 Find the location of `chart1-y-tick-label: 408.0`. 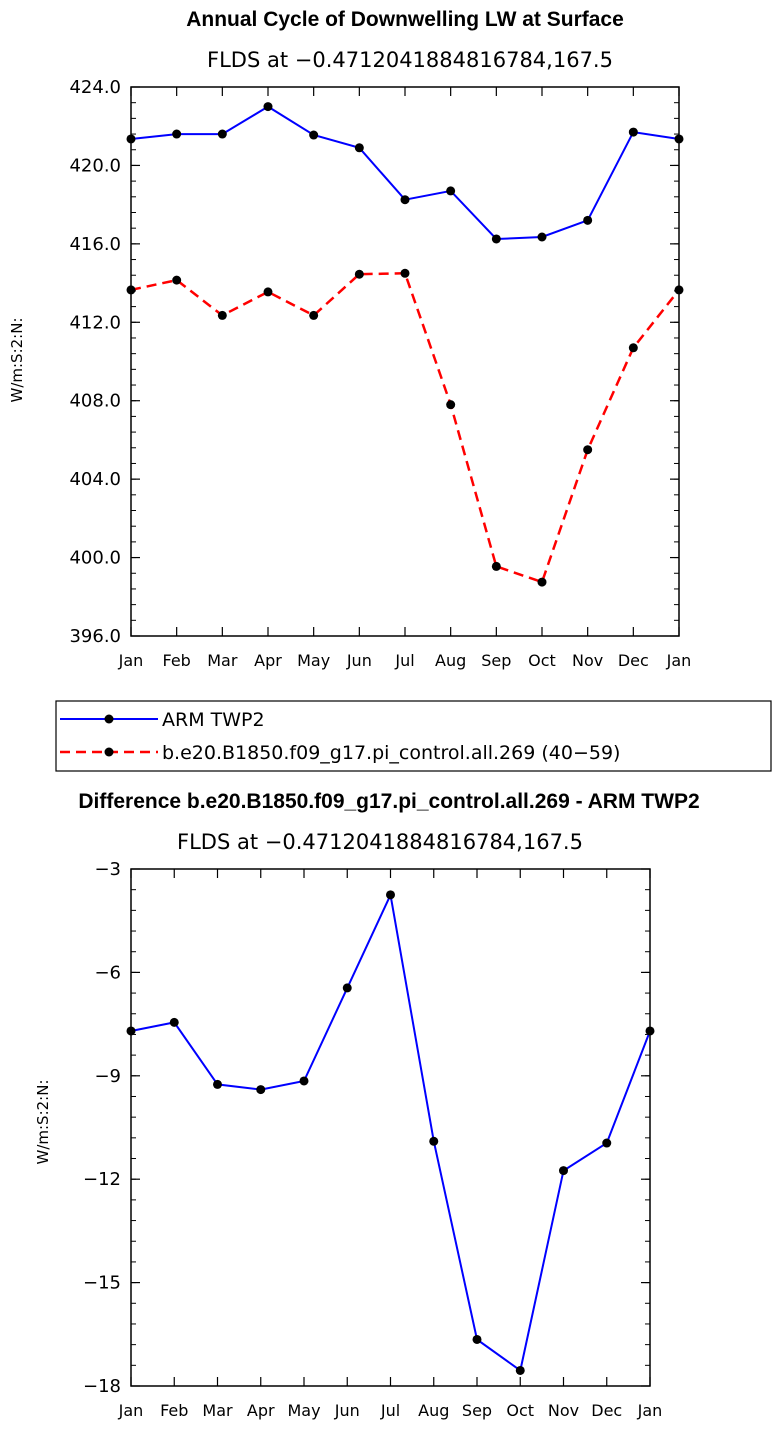

chart1-y-tick-label: 408.0 is located at coordinates (95, 401).